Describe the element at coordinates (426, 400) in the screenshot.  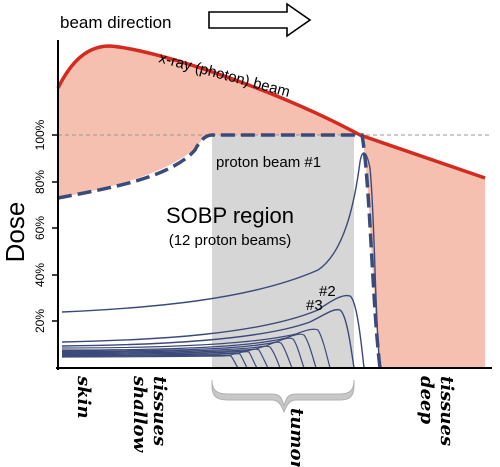
I see `x-label-deep-line1: deep` at that location.